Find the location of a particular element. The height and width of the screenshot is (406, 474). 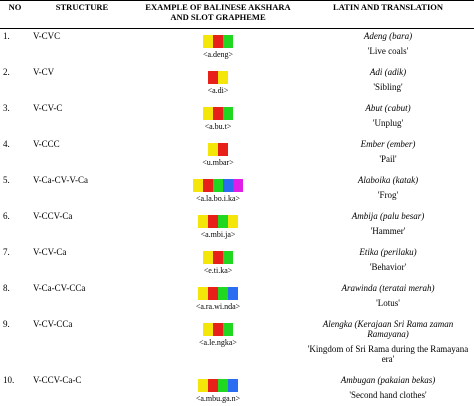

number: 2. is located at coordinates (15, 83).